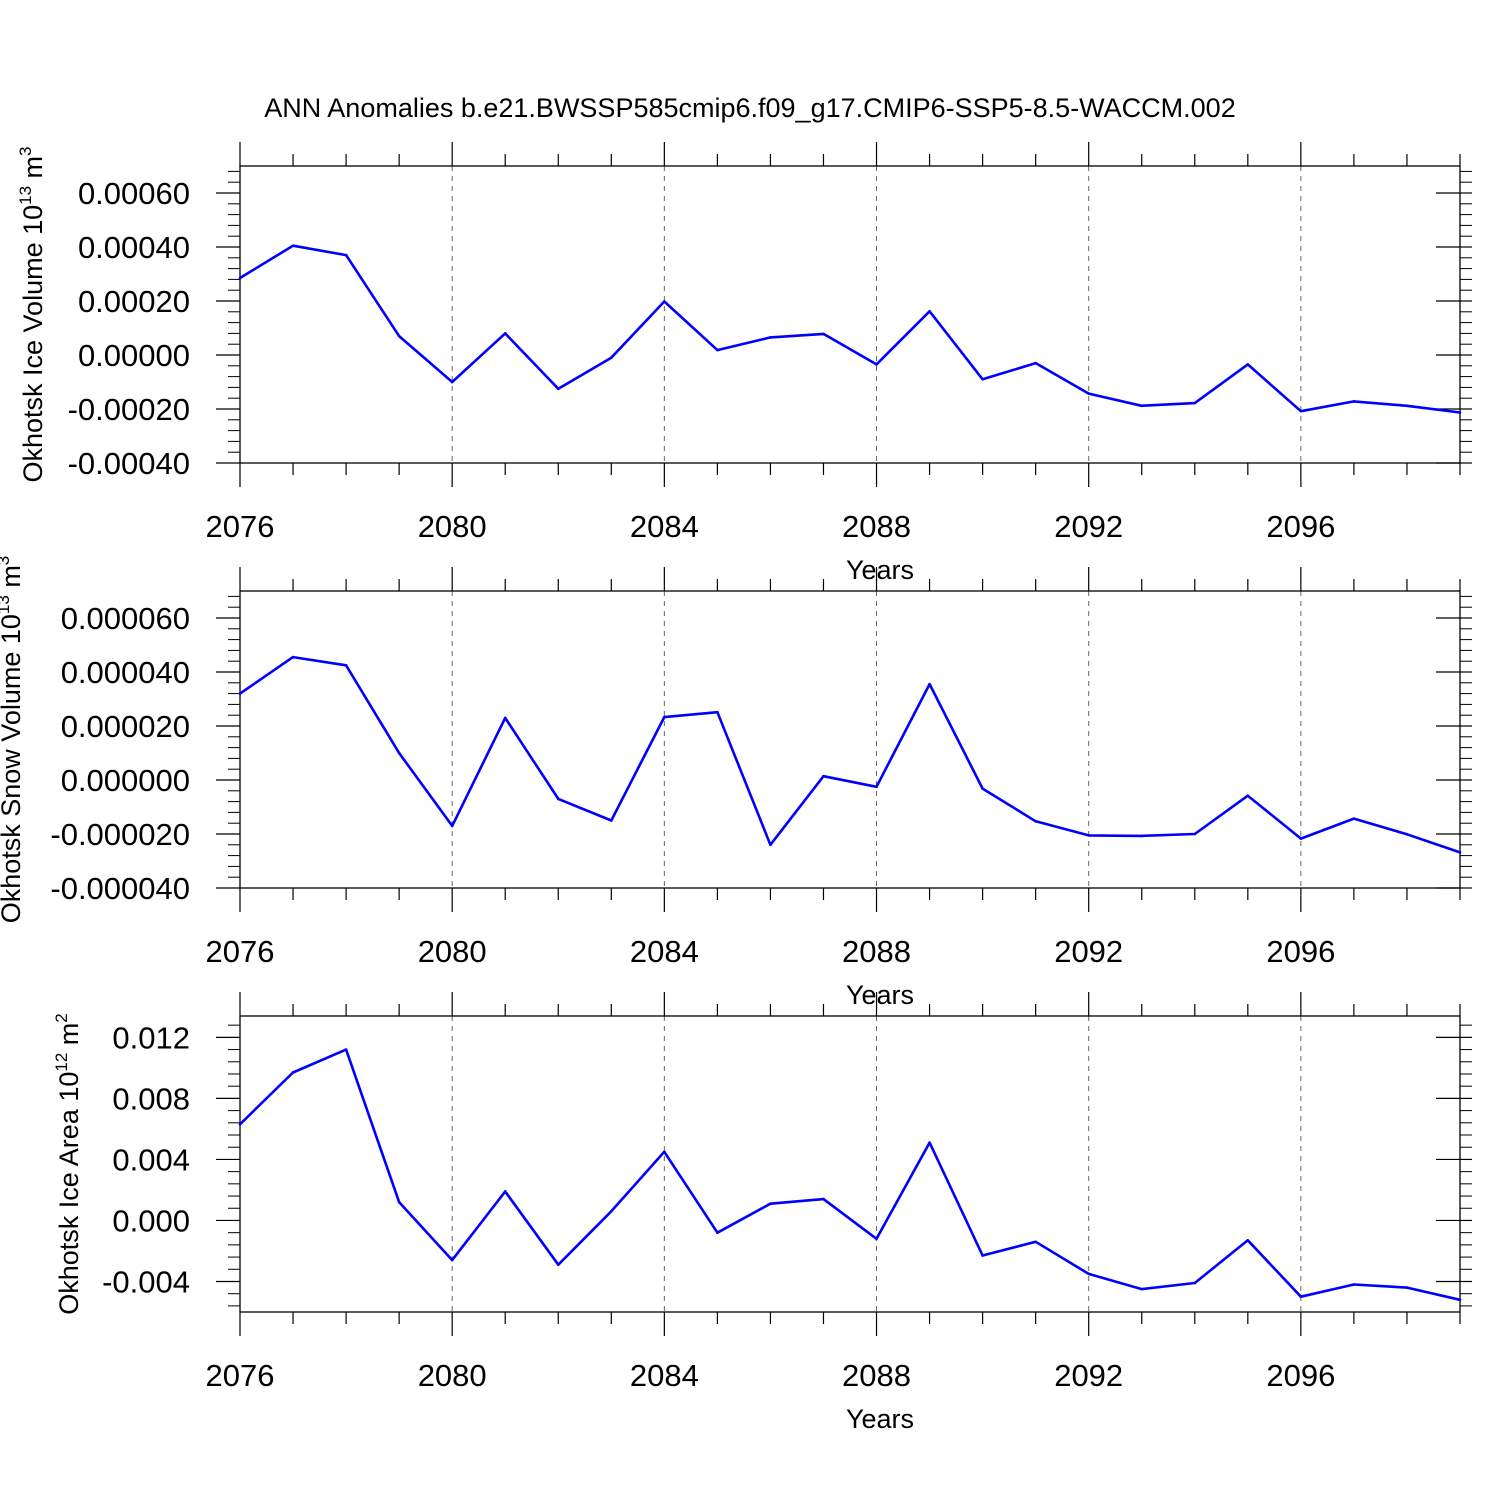 Image resolution: width=1500 pixels, height=1500 pixels. I want to click on y-axis-label: Okhotsk Ice Volume 1013 m3, so click(32, 314).